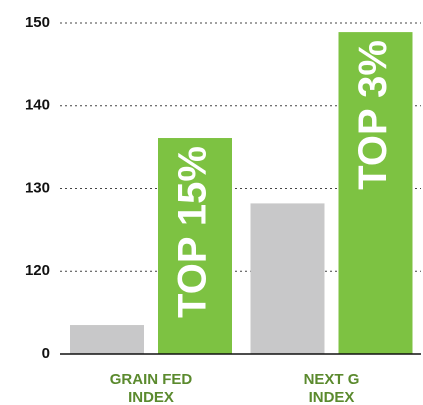 The height and width of the screenshot is (405, 423). I want to click on value-label: TOP 3%, so click(373, 115).